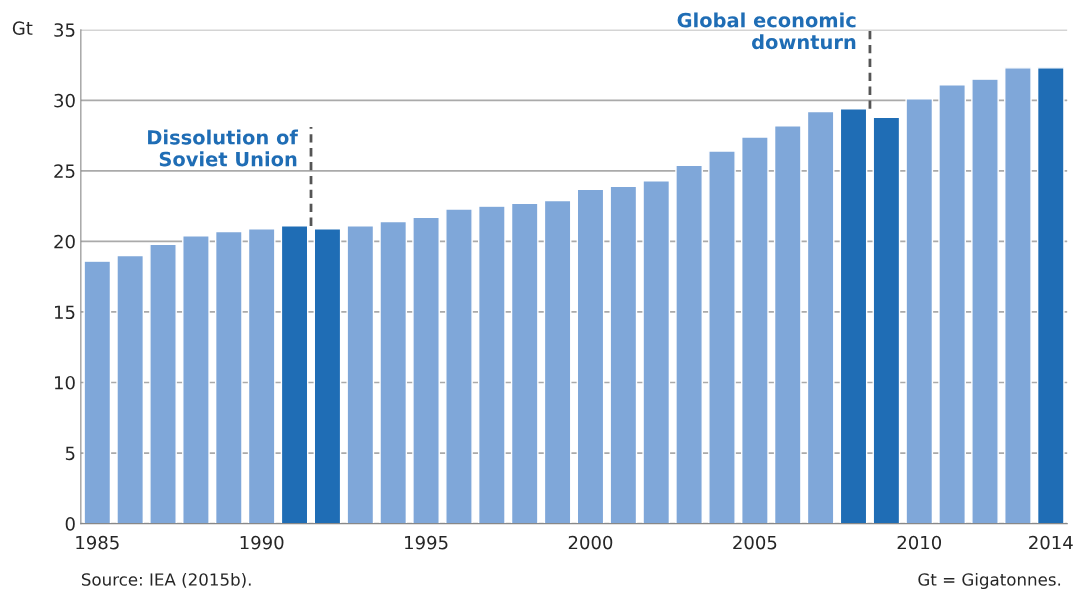 The image size is (1078, 595). What do you see at coordinates (22, 28) in the screenshot?
I see `y-axis-title: Gt` at bounding box center [22, 28].